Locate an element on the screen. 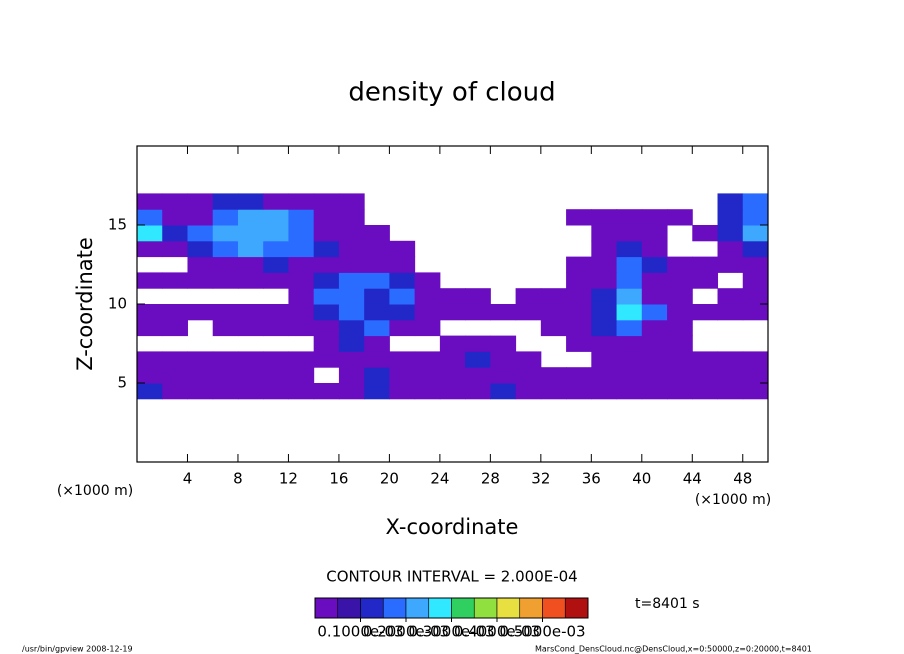  y-tick-label: 10 is located at coordinates (117, 304).